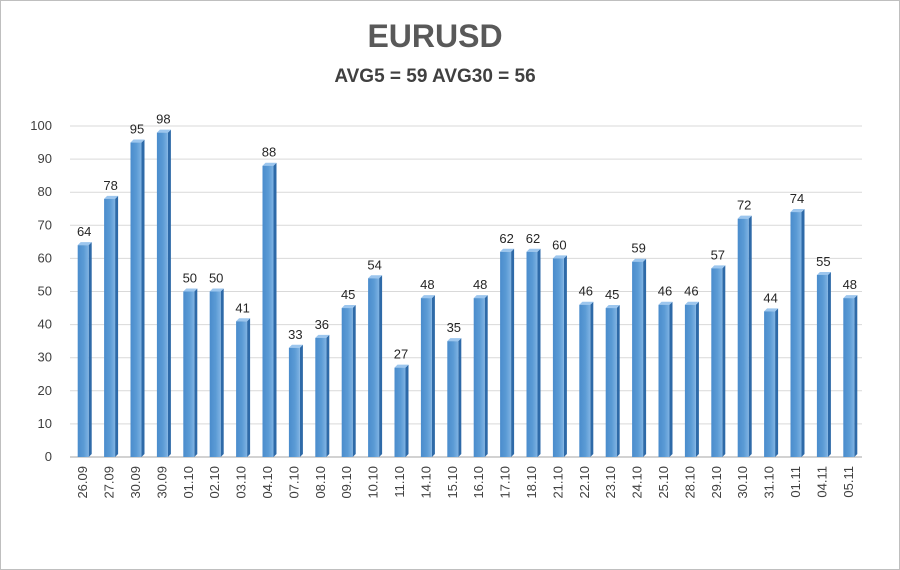 The height and width of the screenshot is (570, 900). I want to click on data-label: 27, so click(401, 354).